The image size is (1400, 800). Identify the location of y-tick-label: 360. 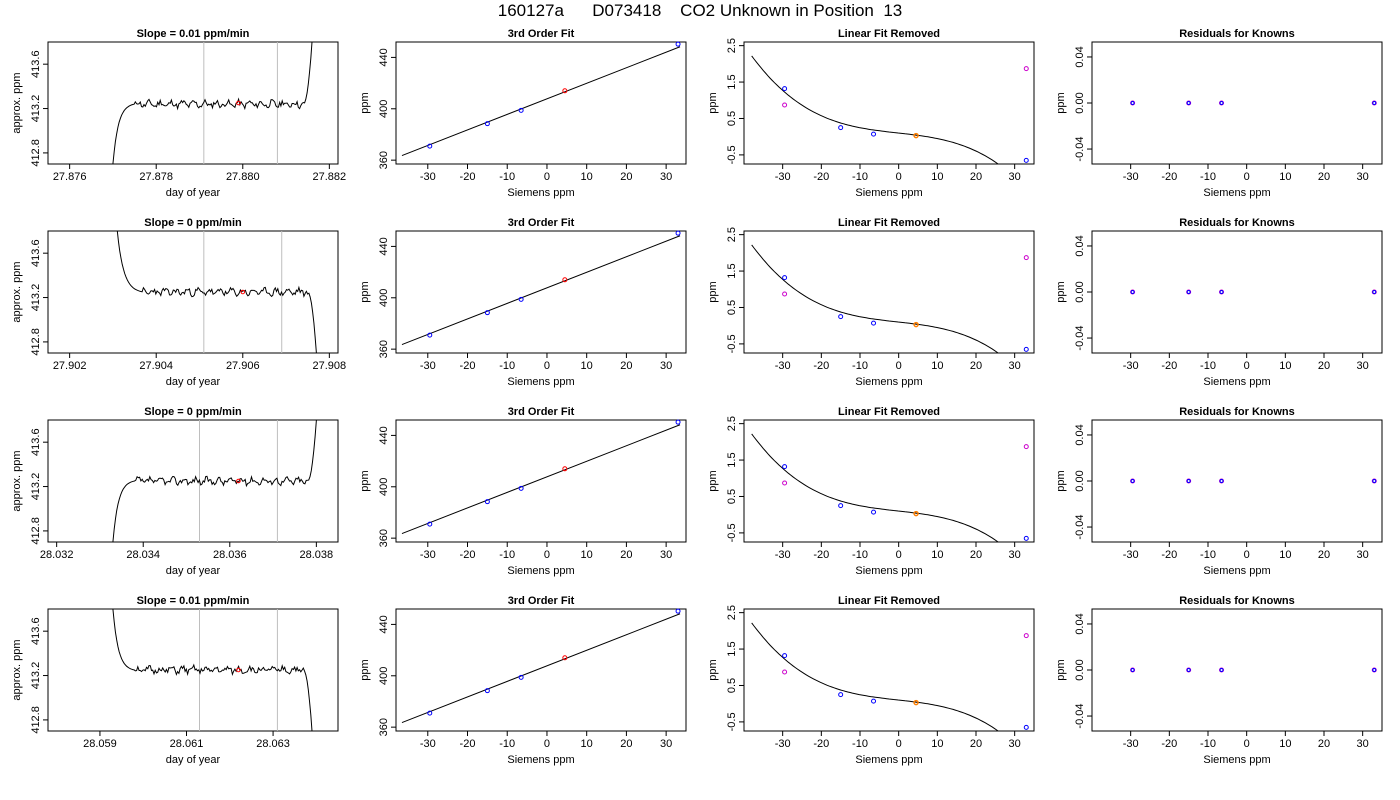
(384, 160).